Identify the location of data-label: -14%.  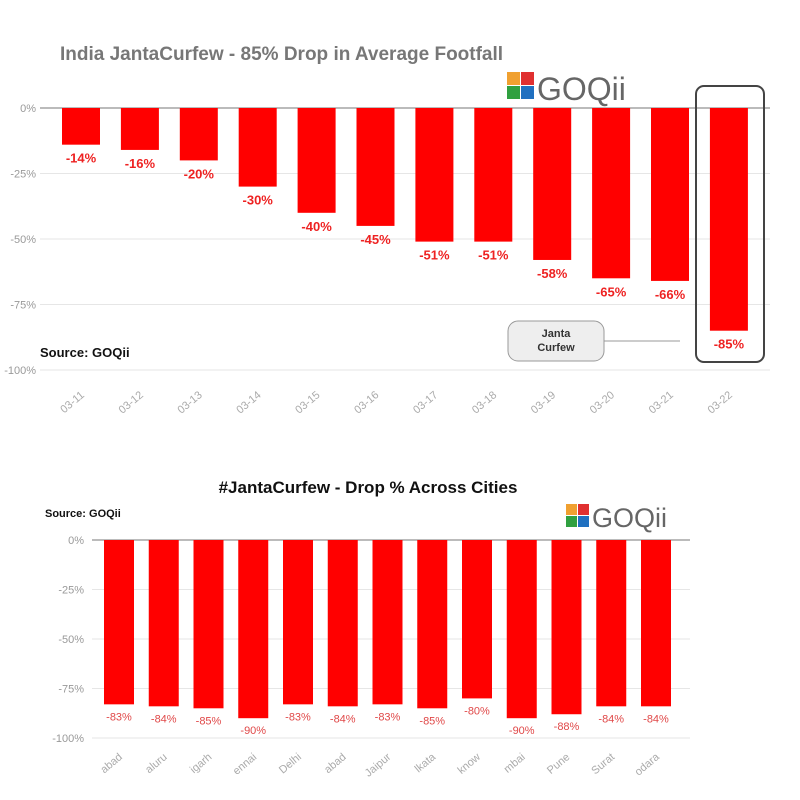
(81, 158).